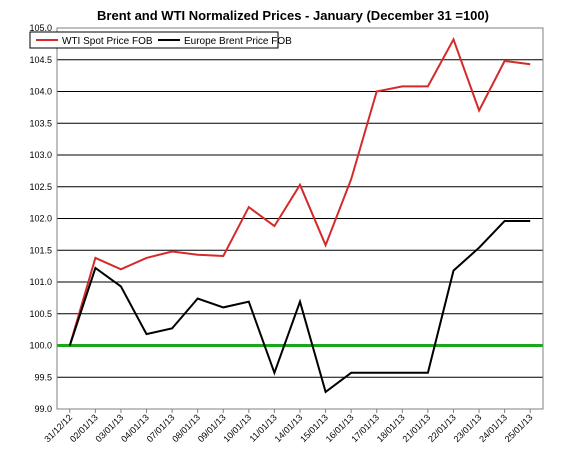 Image resolution: width=587 pixels, height=457 pixels. I want to click on x-tick-label: 25/01/13, so click(519, 428).